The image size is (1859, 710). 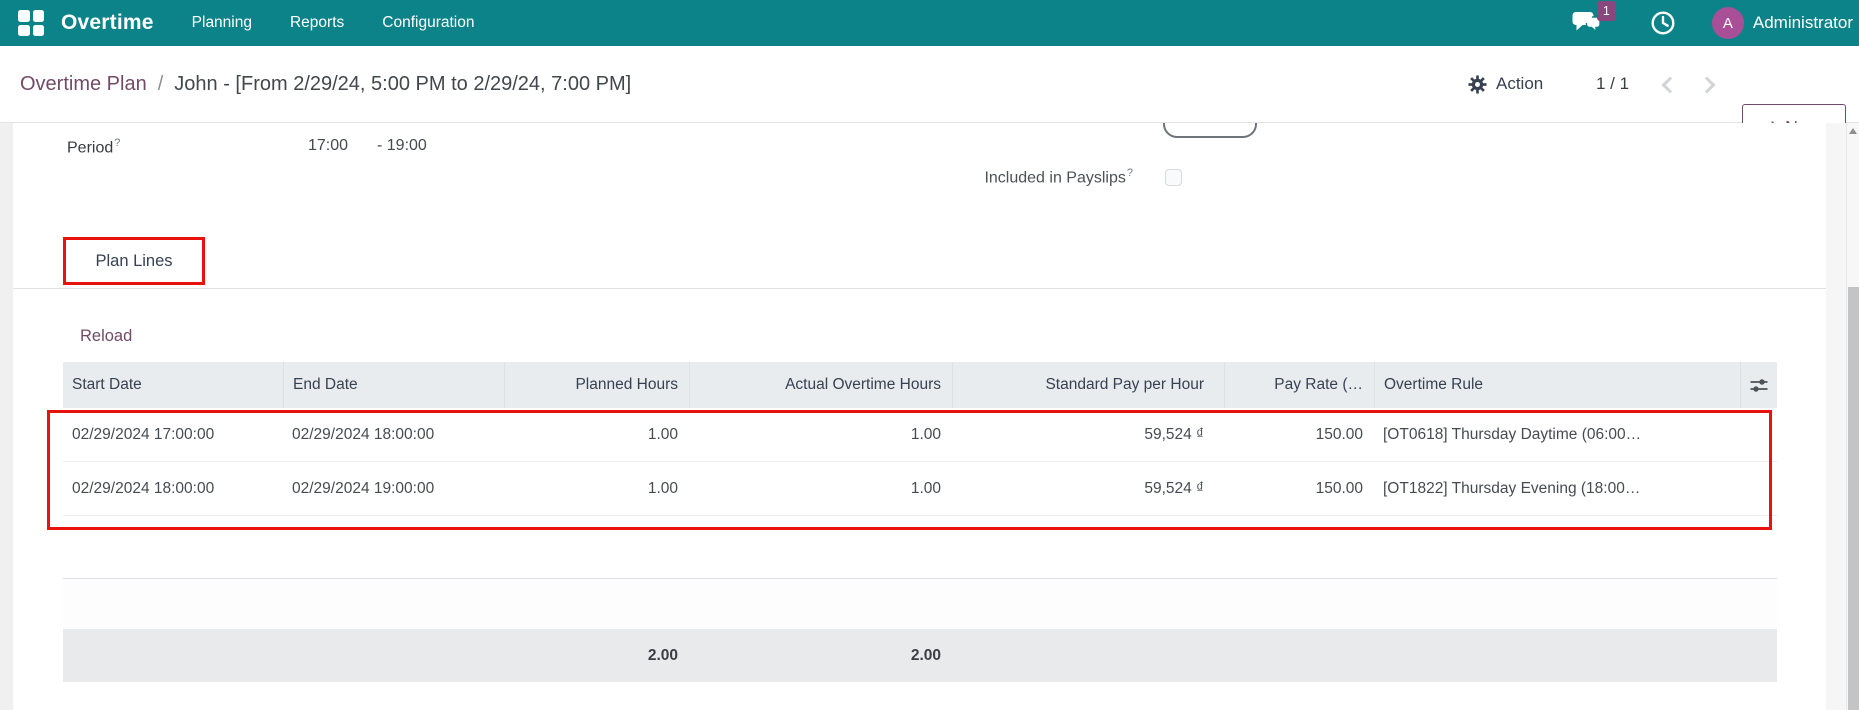 I want to click on column-header-overtime-rule: Overtime Rule, so click(x=1557, y=385).